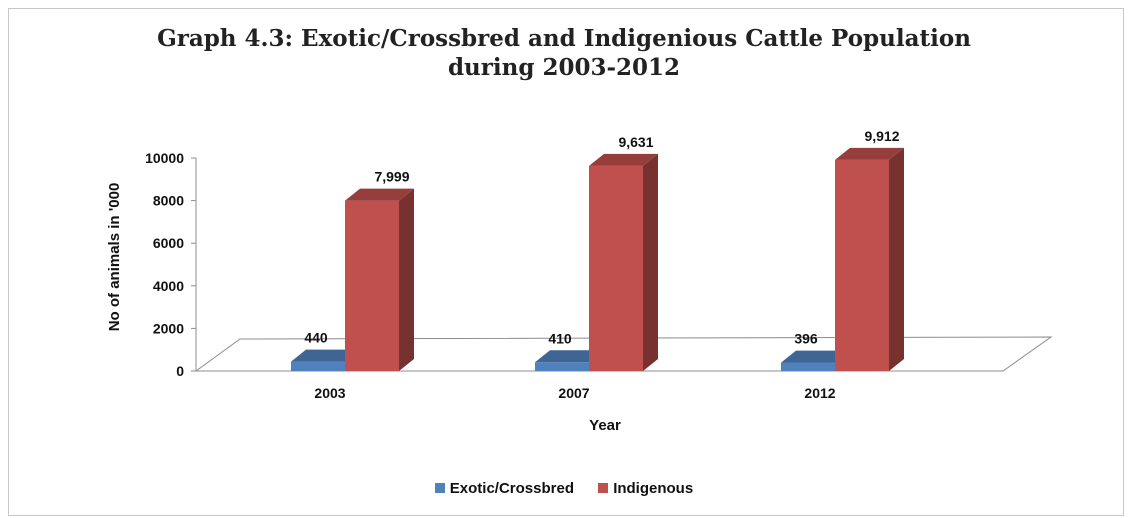 This screenshot has width=1128, height=518. I want to click on bar-exotic-2012-front, so click(808, 366).